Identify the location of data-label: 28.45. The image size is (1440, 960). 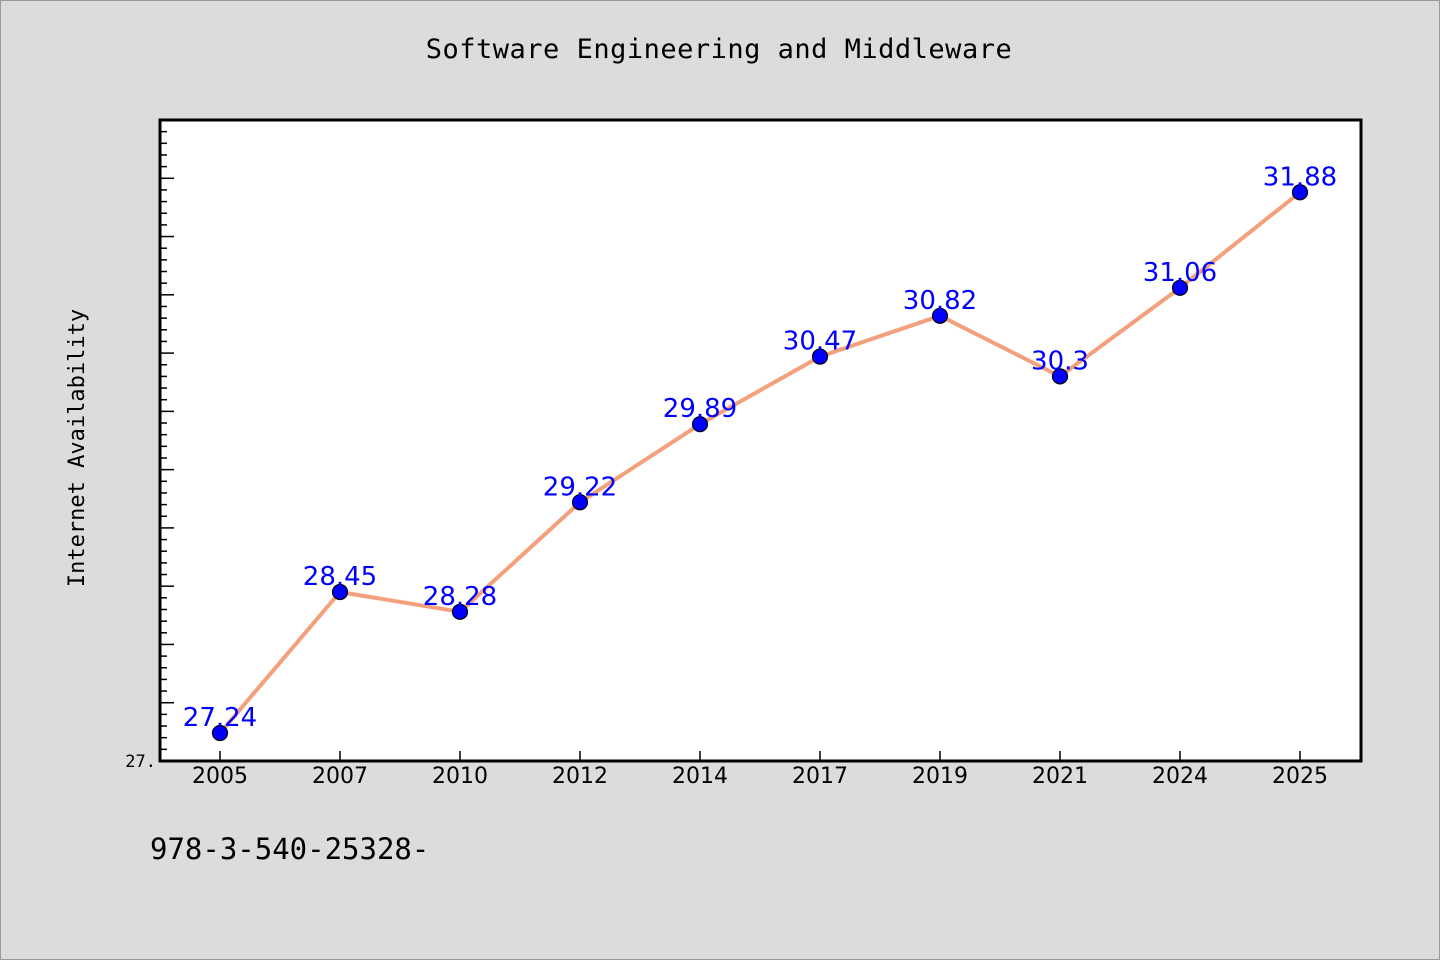
(340, 577).